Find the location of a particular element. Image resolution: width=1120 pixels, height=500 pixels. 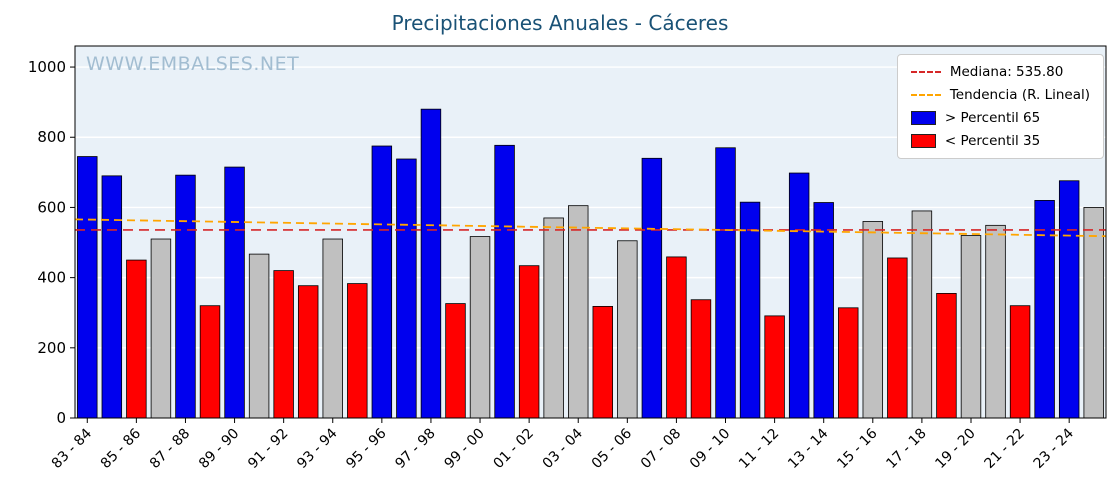

legend-label-tendencia: Tendencia (R. Lineal) is located at coordinates (1019, 95).